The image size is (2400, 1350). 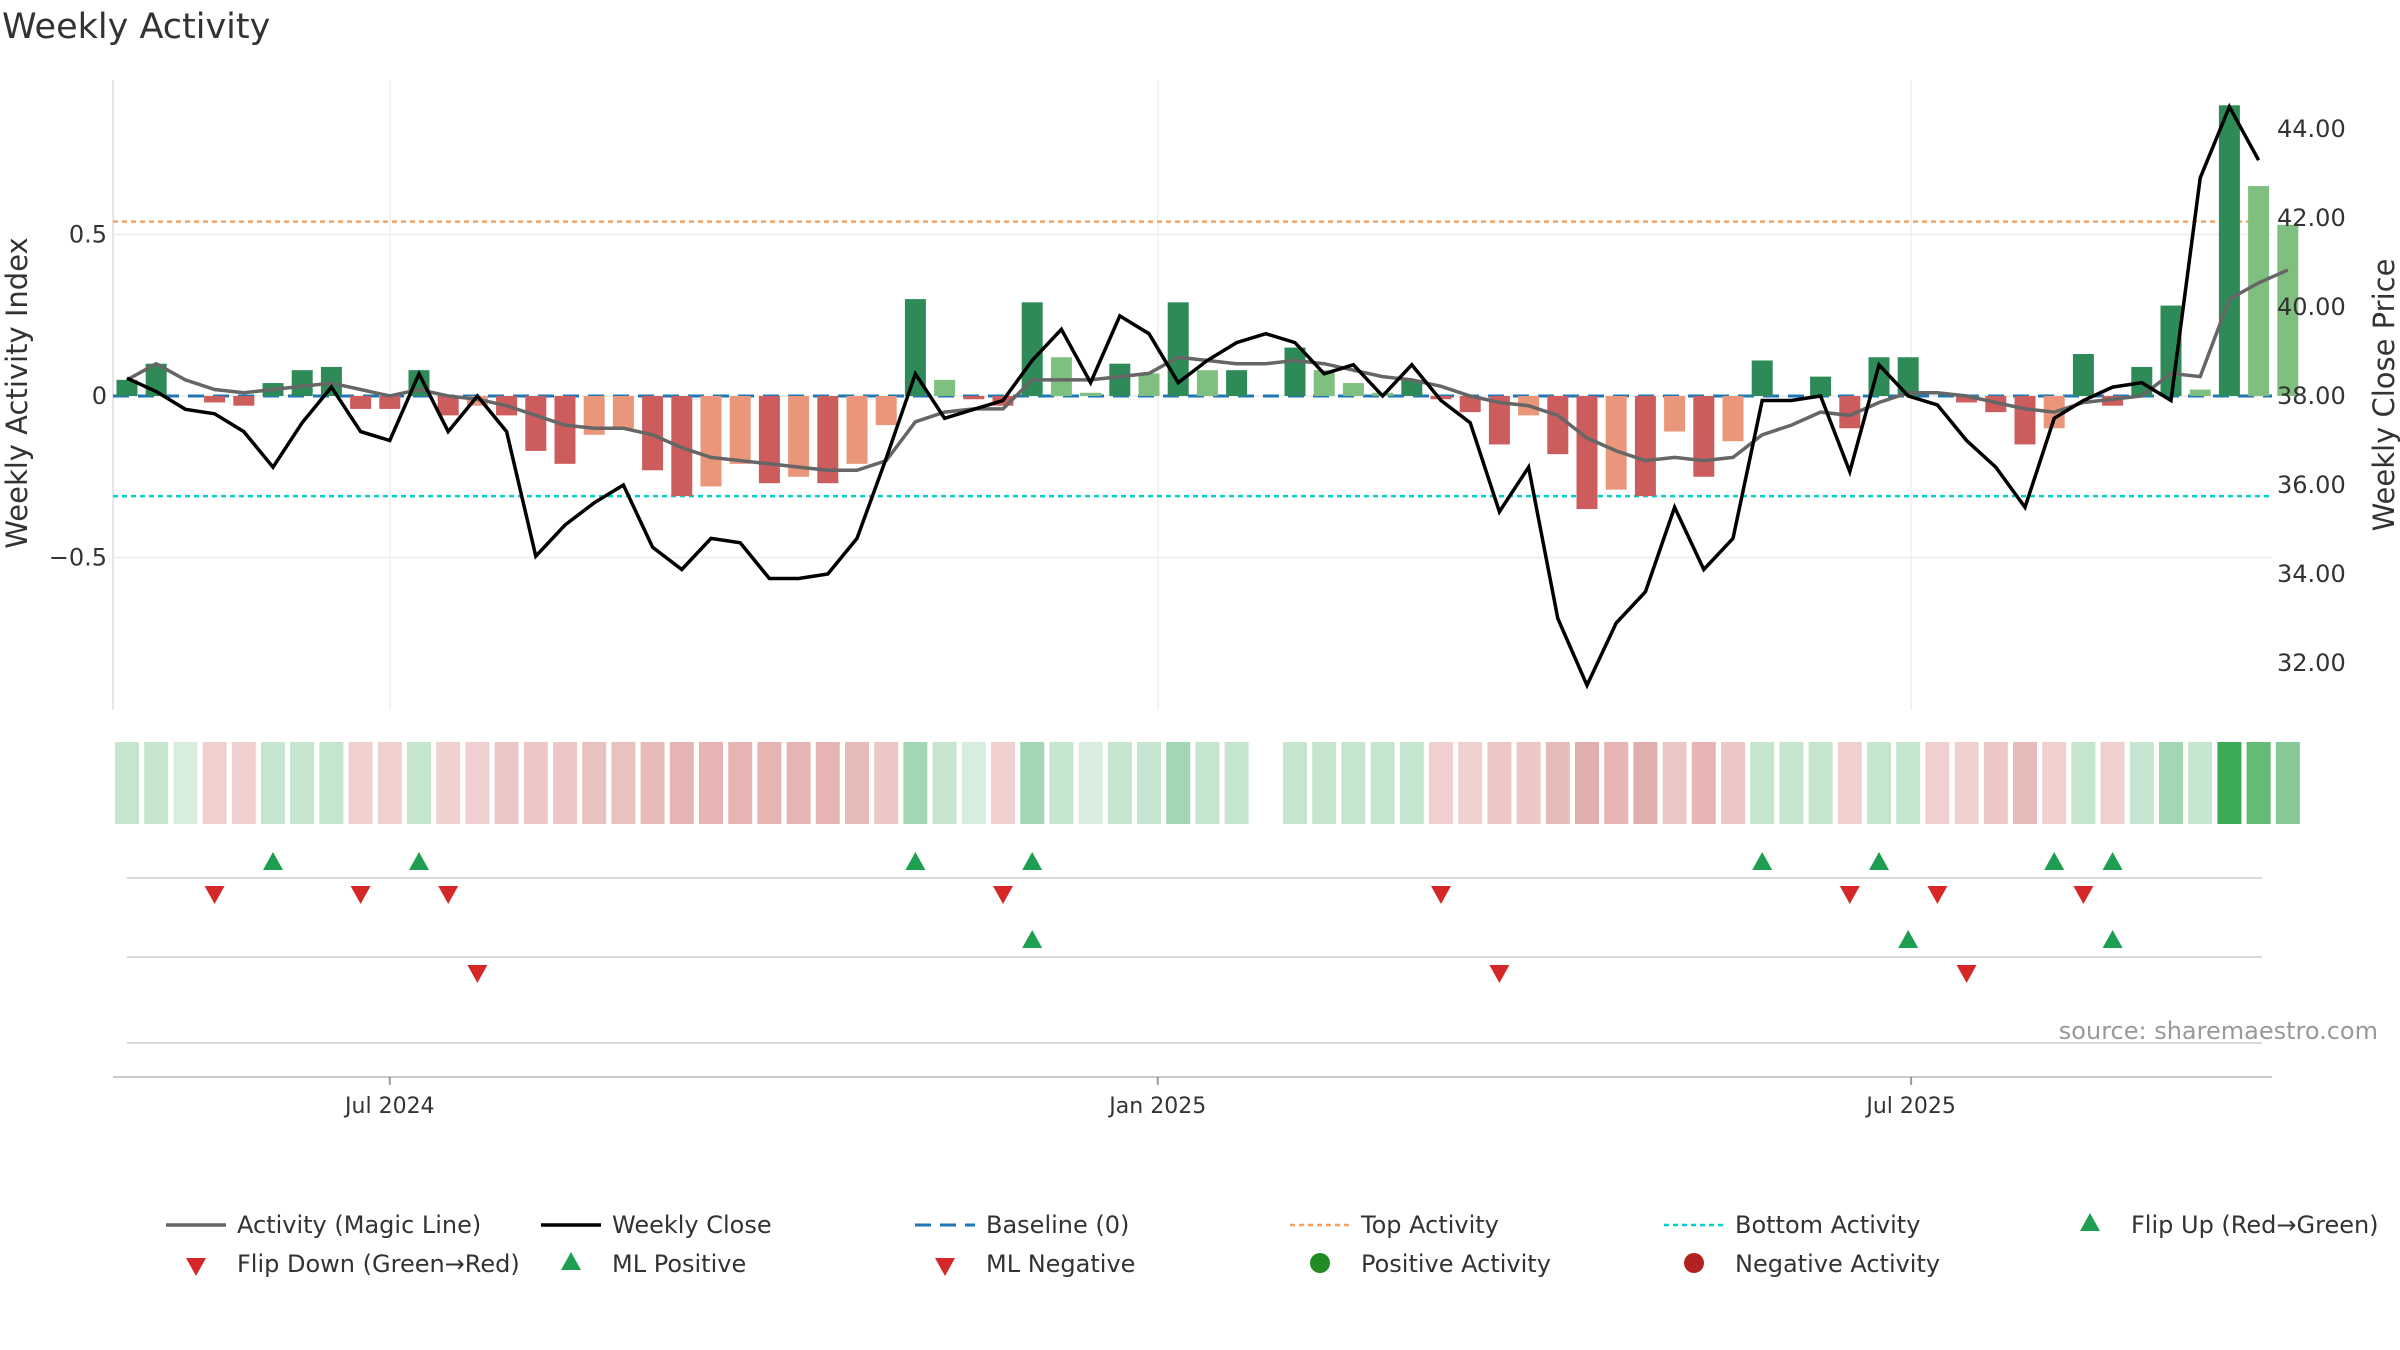 What do you see at coordinates (2218, 1031) in the screenshot?
I see `source-credit: source: sharemaestro.com` at bounding box center [2218, 1031].